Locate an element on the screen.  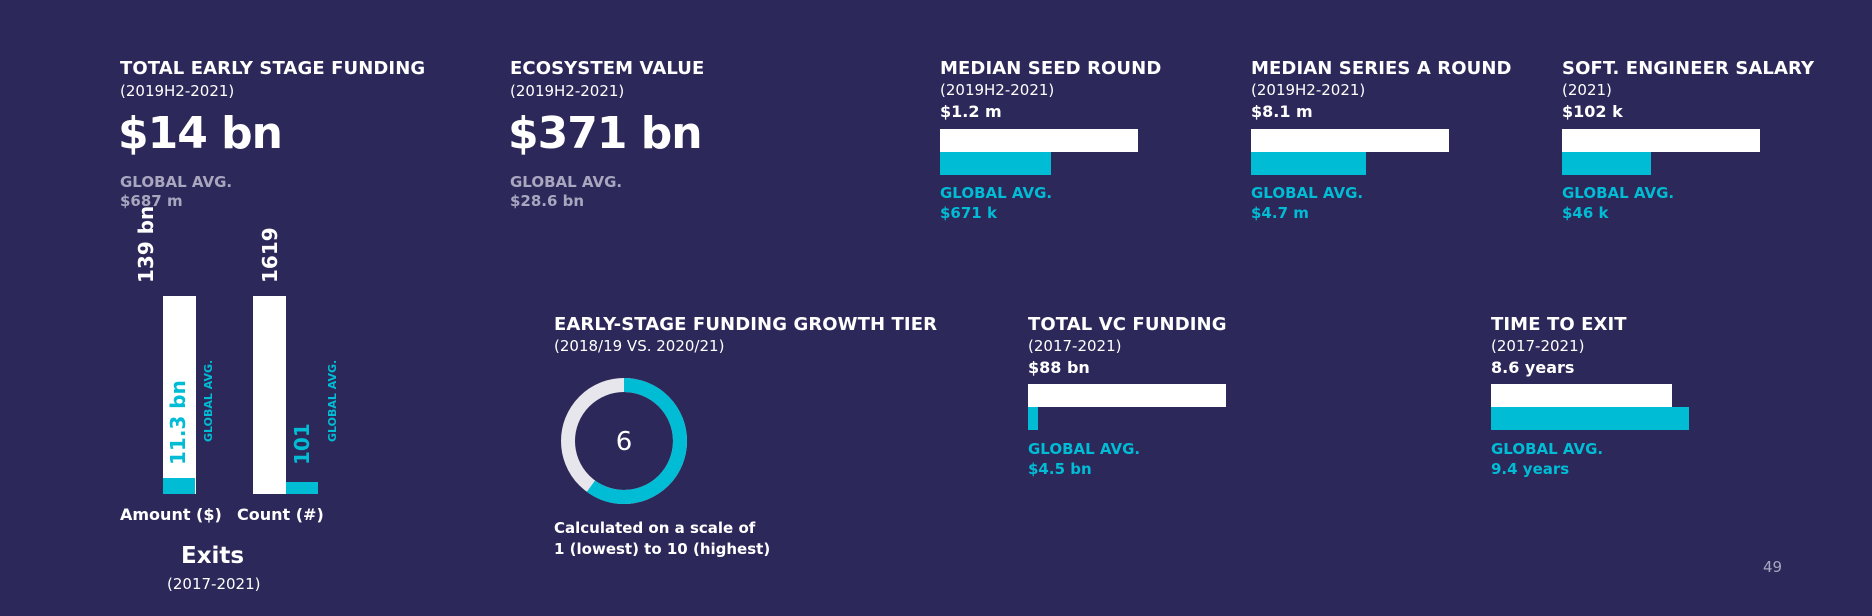
growth-tier-value: 6 is located at coordinates (624, 442).